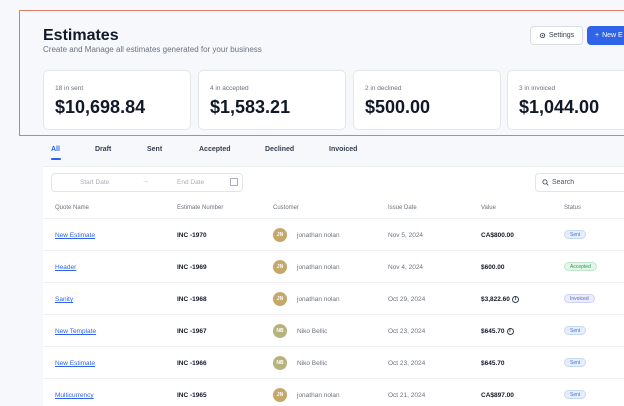 The height and width of the screenshot is (406, 624). Describe the element at coordinates (407, 395) in the screenshot. I see `issue-date: Oct 21, 2024` at that location.